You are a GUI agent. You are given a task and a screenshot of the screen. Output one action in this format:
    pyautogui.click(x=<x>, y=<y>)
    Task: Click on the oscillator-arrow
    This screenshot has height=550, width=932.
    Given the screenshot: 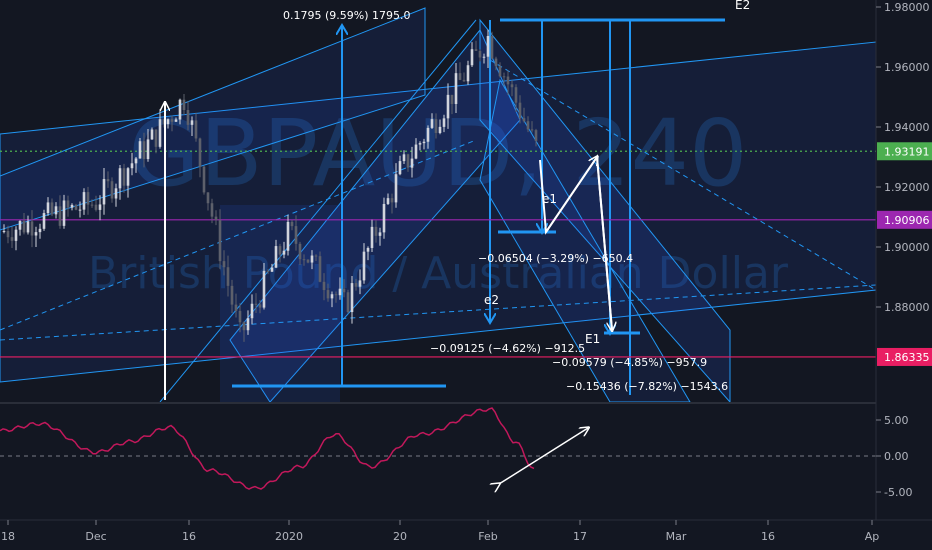 What is the action you would take?
    pyautogui.click(x=543, y=456)
    